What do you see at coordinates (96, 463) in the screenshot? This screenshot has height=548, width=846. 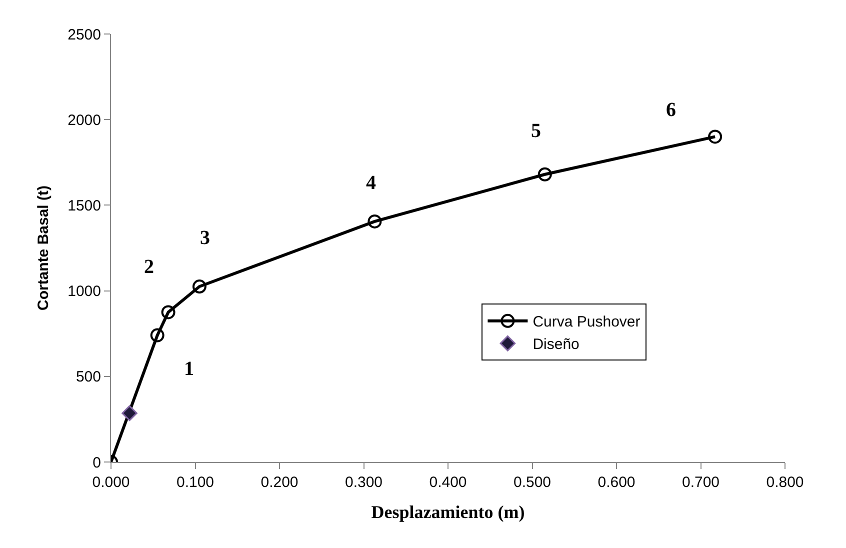 I see `y-tick-label: 0` at bounding box center [96, 463].